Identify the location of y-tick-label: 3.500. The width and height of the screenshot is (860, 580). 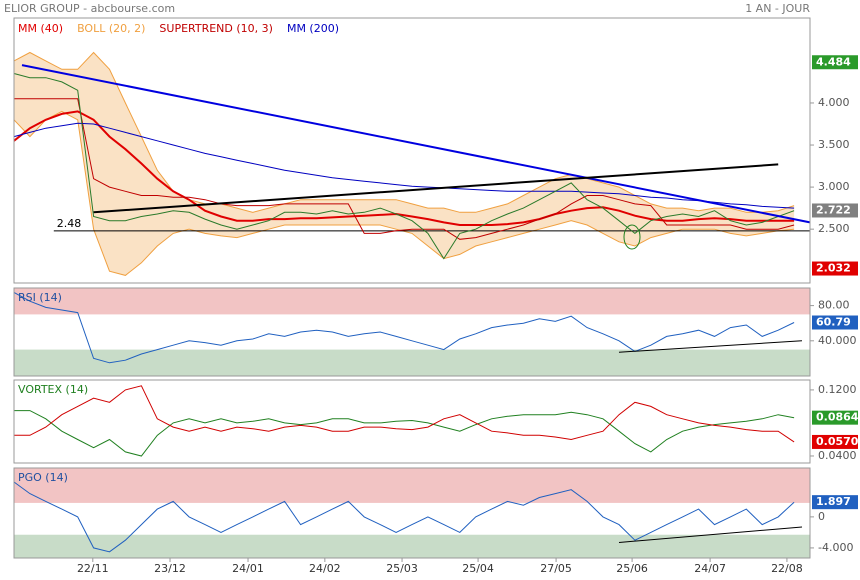
(834, 144).